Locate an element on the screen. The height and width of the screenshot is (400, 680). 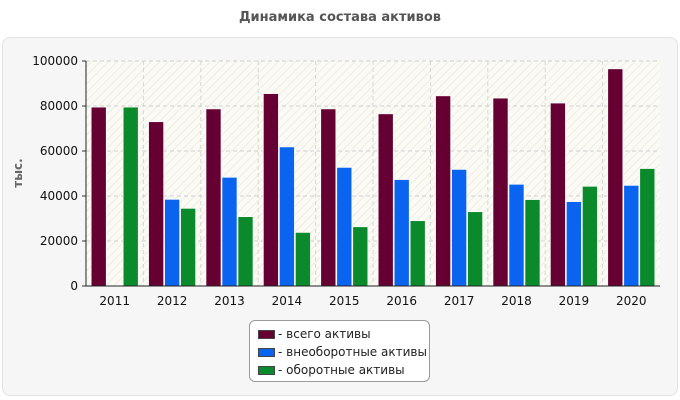
legend-label: - внеоборотные активы is located at coordinates (352, 352).